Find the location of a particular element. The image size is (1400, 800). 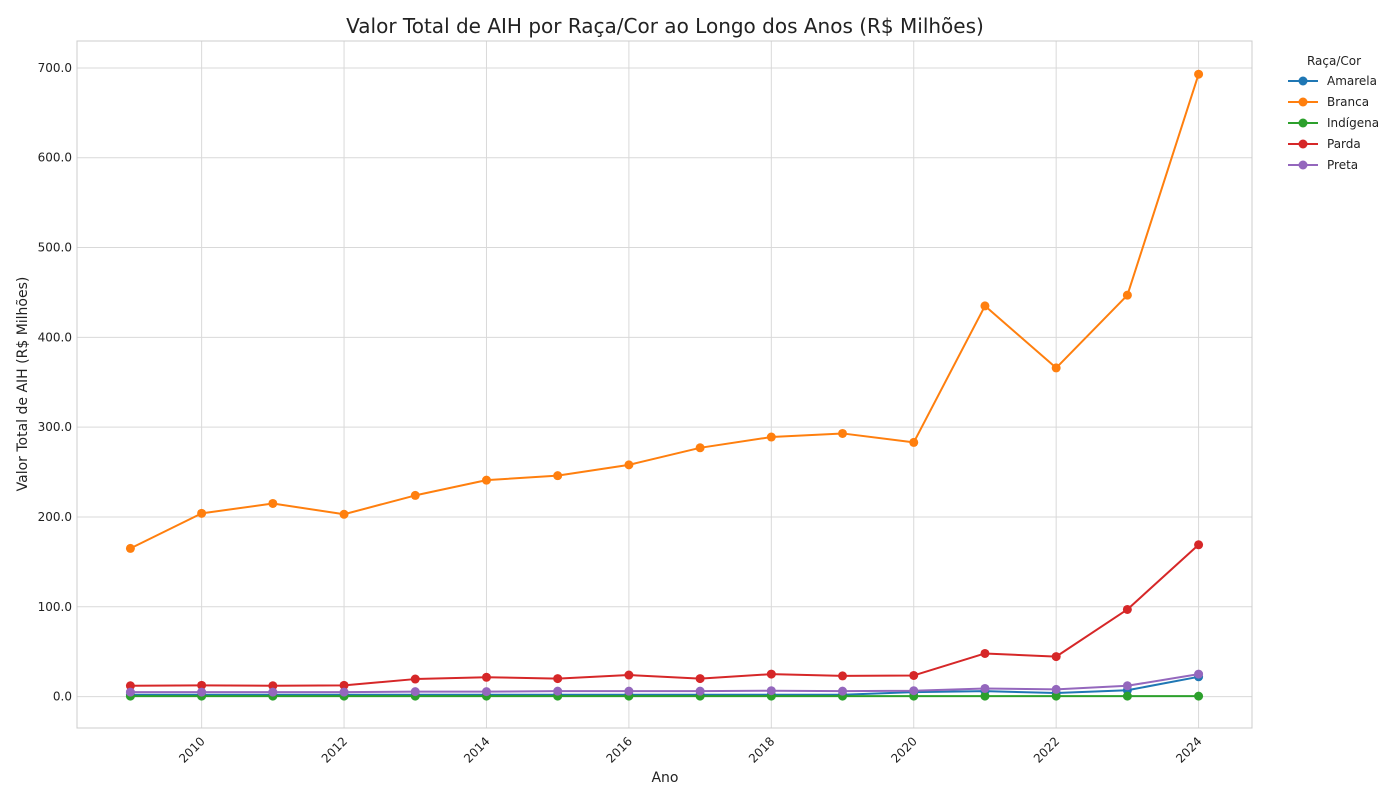

legend: Raça/Cor Amarela Branca Indígena Parda Preta is located at coordinates (1333, 113).